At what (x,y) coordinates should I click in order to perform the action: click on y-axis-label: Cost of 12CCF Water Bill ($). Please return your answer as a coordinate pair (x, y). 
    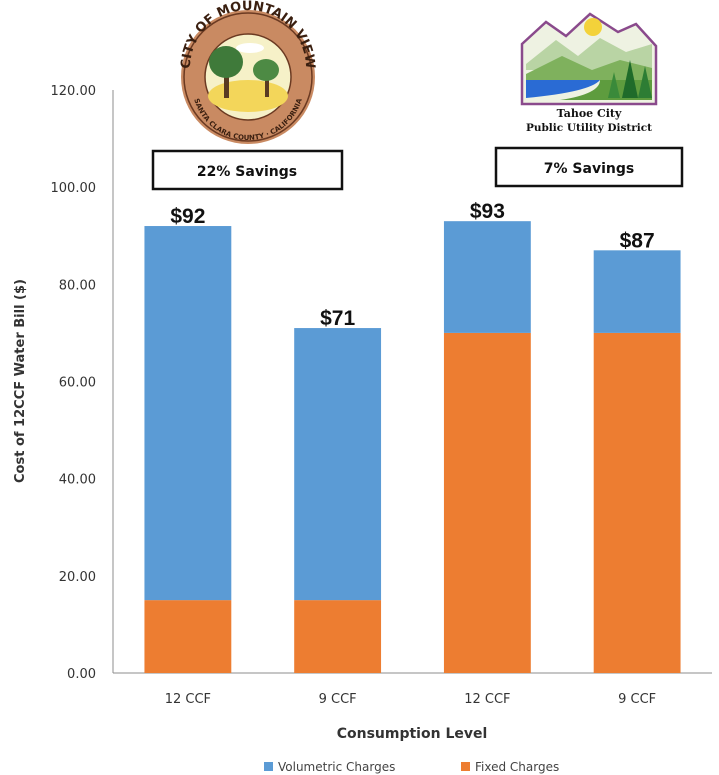
    Looking at the image, I should click on (20, 381).